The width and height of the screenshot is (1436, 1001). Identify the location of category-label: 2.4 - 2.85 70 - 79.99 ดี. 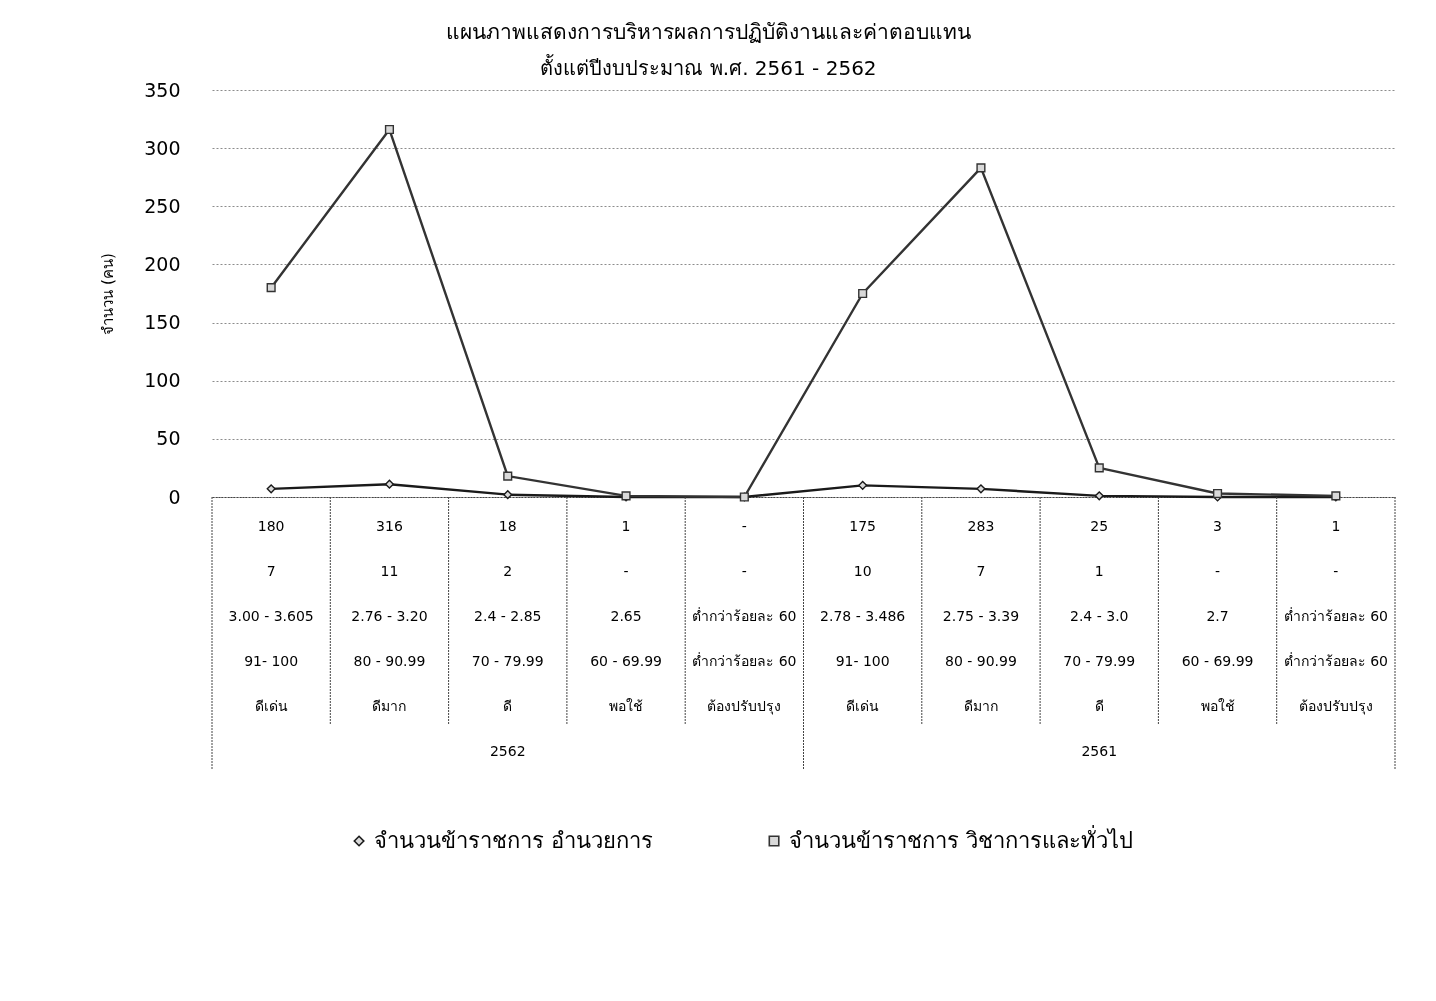
(507, 661).